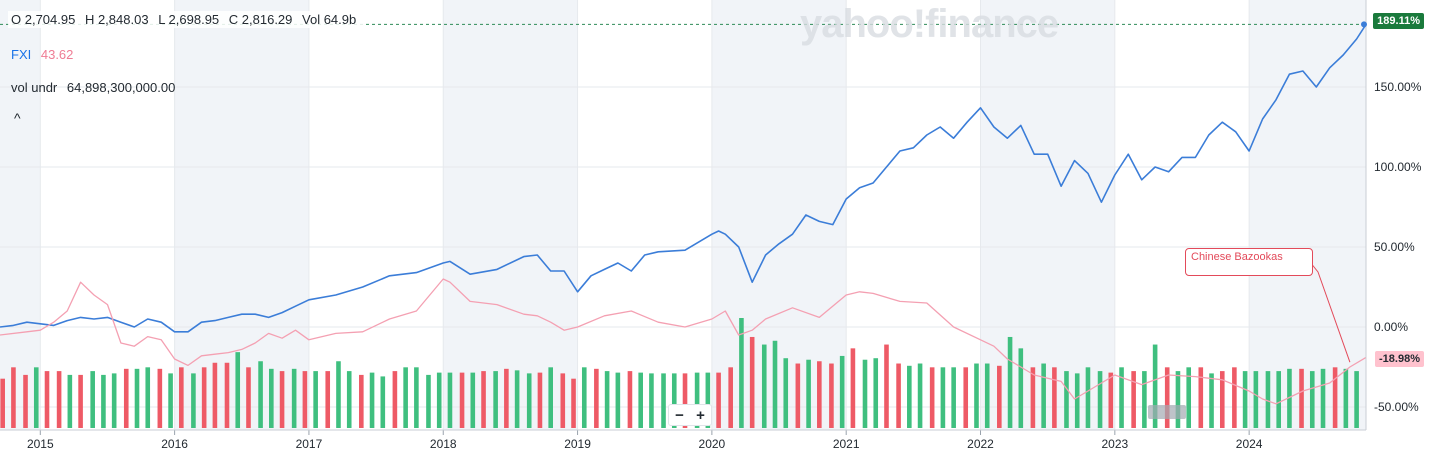  What do you see at coordinates (34, 87) in the screenshot?
I see `volume-label: vol undr` at bounding box center [34, 87].